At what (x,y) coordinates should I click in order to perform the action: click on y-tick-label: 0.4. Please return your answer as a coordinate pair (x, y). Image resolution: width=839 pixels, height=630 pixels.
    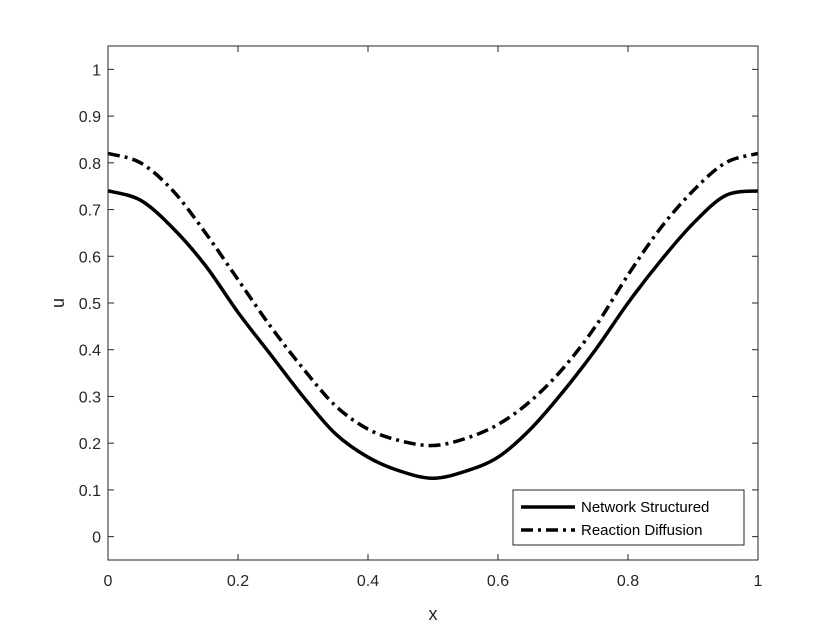
    Looking at the image, I should click on (90, 351).